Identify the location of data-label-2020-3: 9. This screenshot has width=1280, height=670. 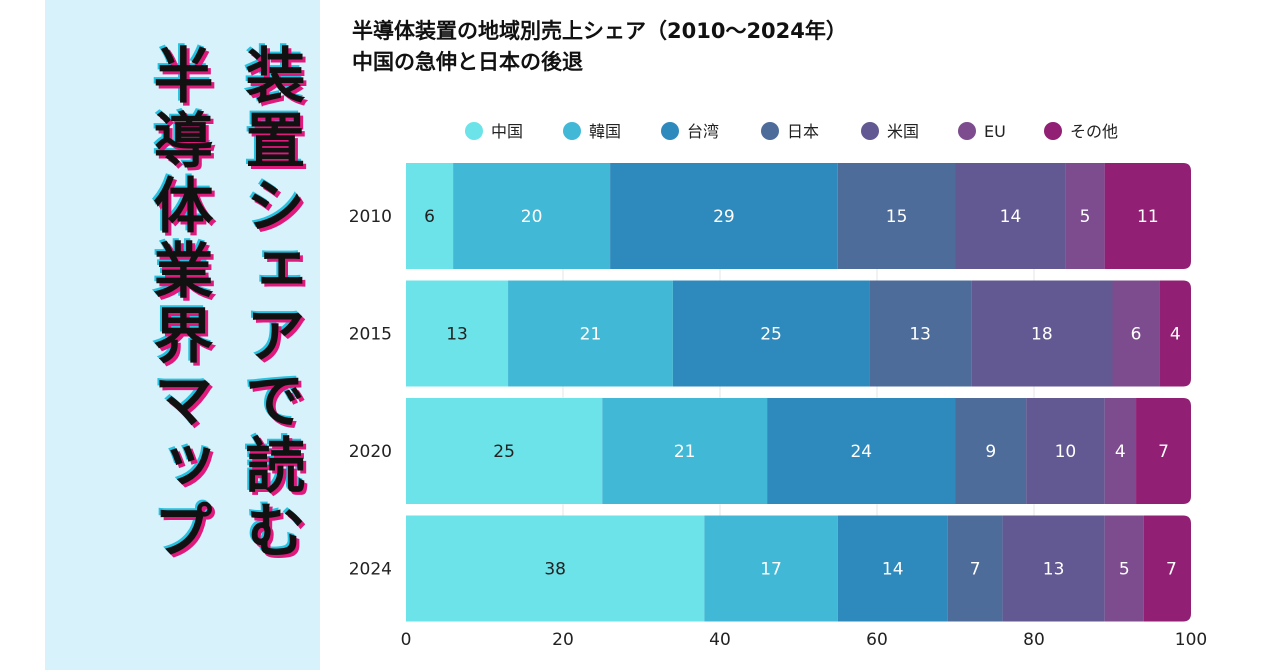
(990, 452).